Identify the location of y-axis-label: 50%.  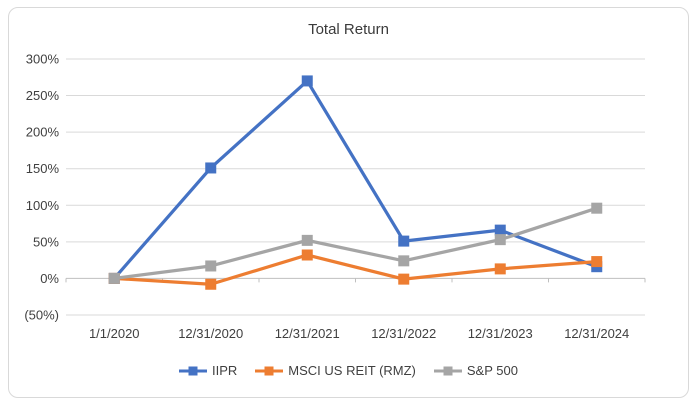
(46, 241).